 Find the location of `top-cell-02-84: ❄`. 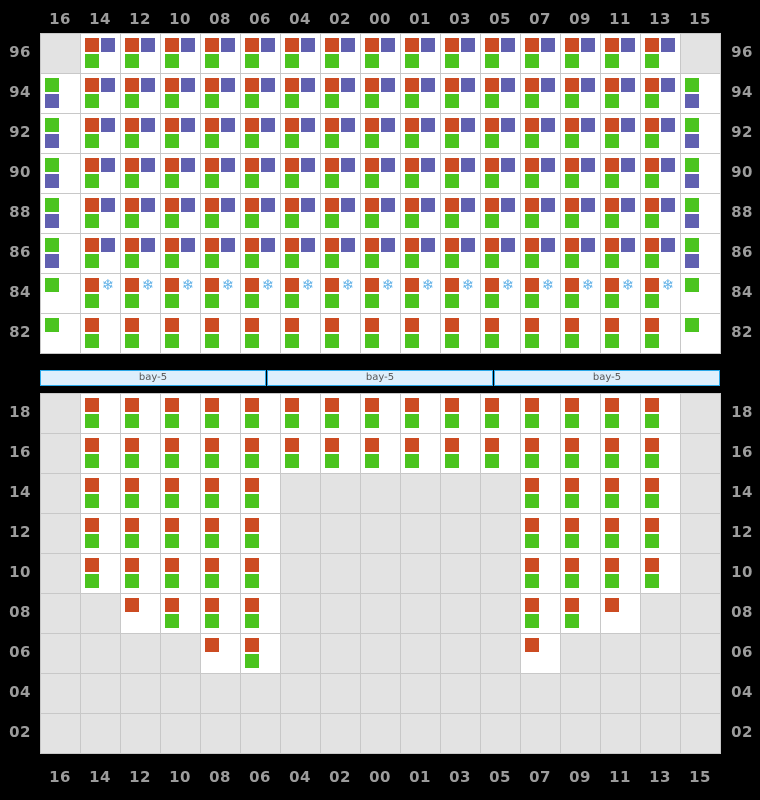

top-cell-02-84: ❄ is located at coordinates (341, 294).